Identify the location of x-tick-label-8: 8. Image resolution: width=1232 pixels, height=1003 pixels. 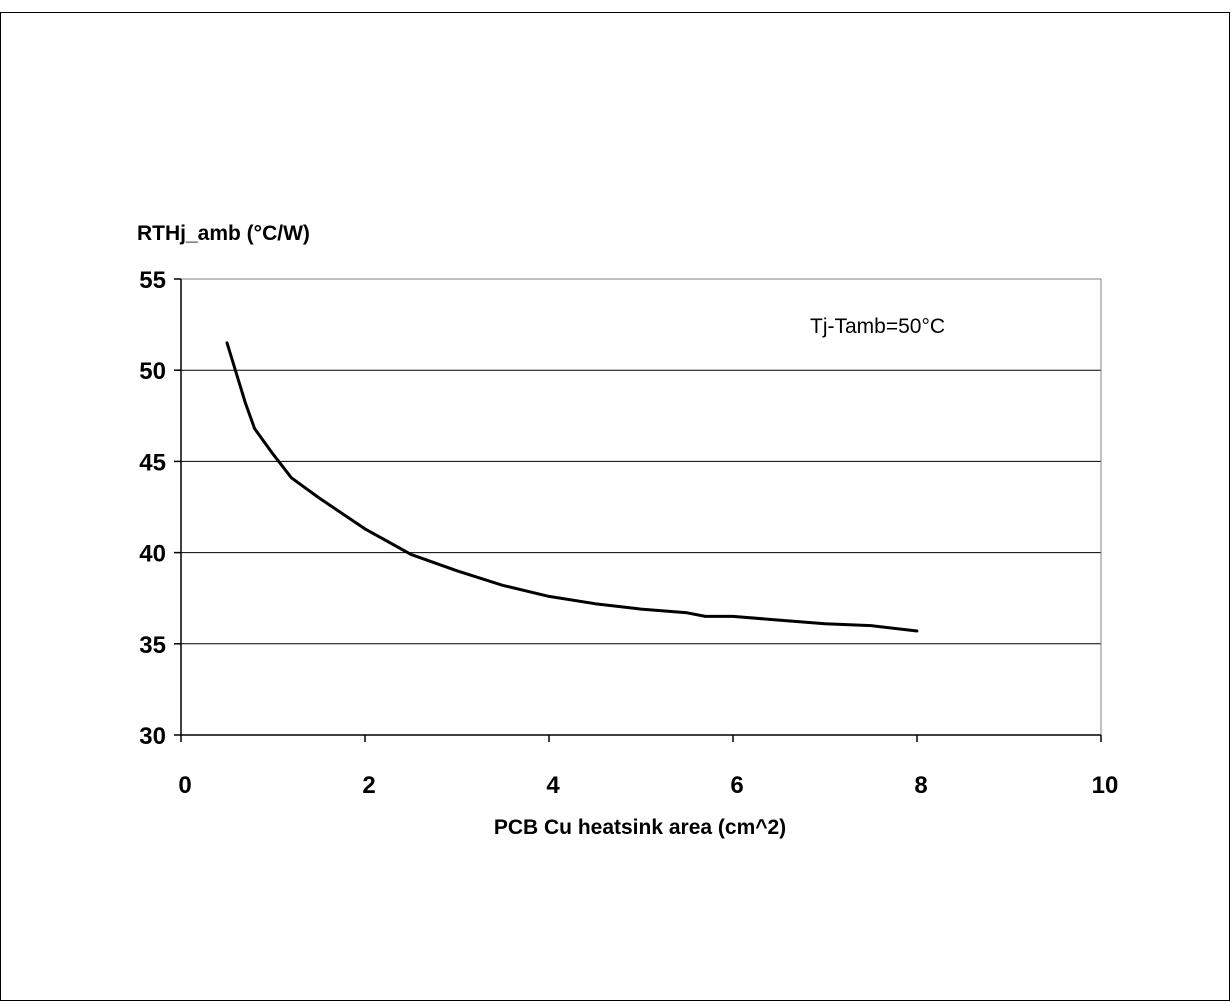
(920, 785).